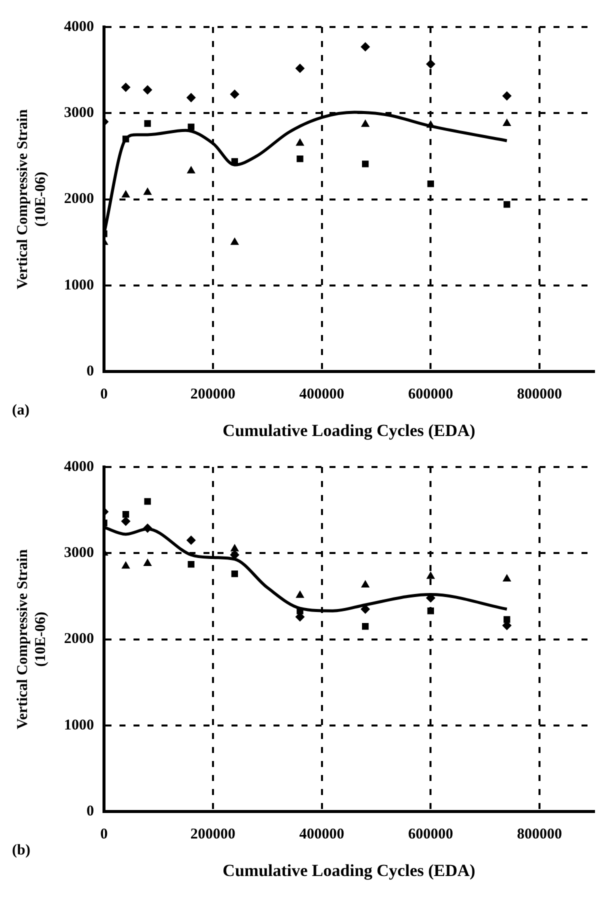  I want to click on text: (b), so click(21, 850).